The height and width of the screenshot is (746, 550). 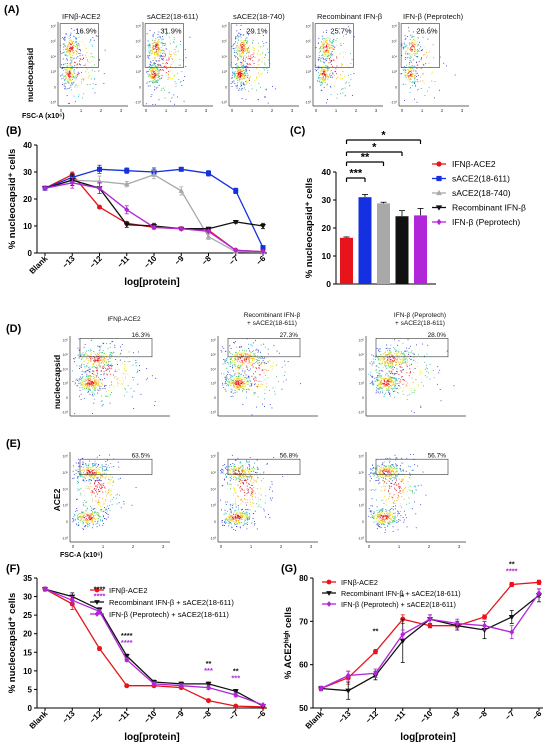 I want to click on gate-box, so click(x=264, y=348).